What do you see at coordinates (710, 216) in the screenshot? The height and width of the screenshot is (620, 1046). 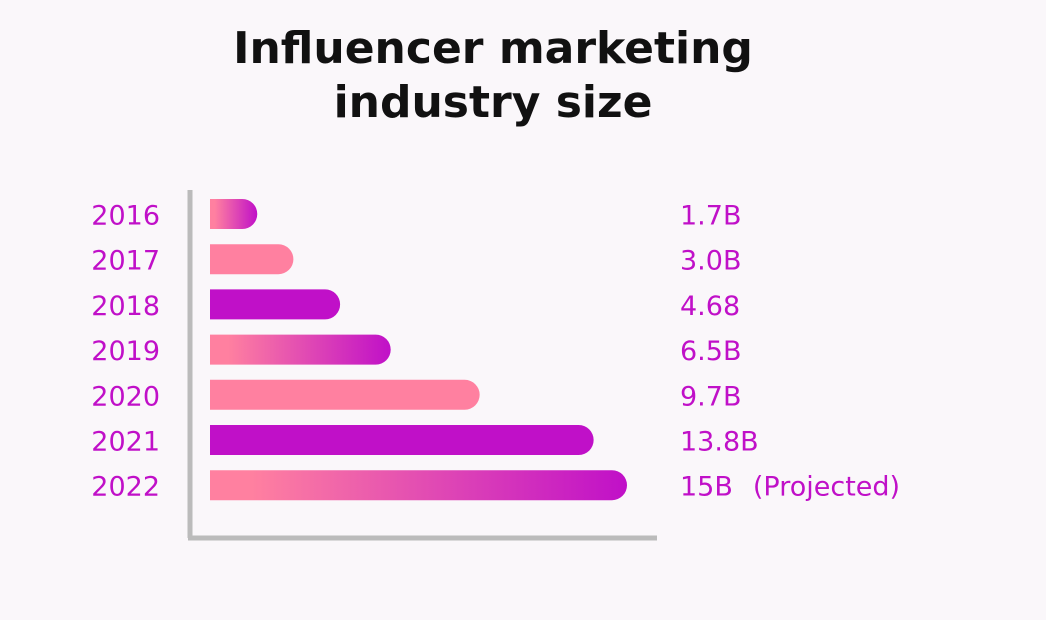 I see `value-label: 1.7B` at bounding box center [710, 216].